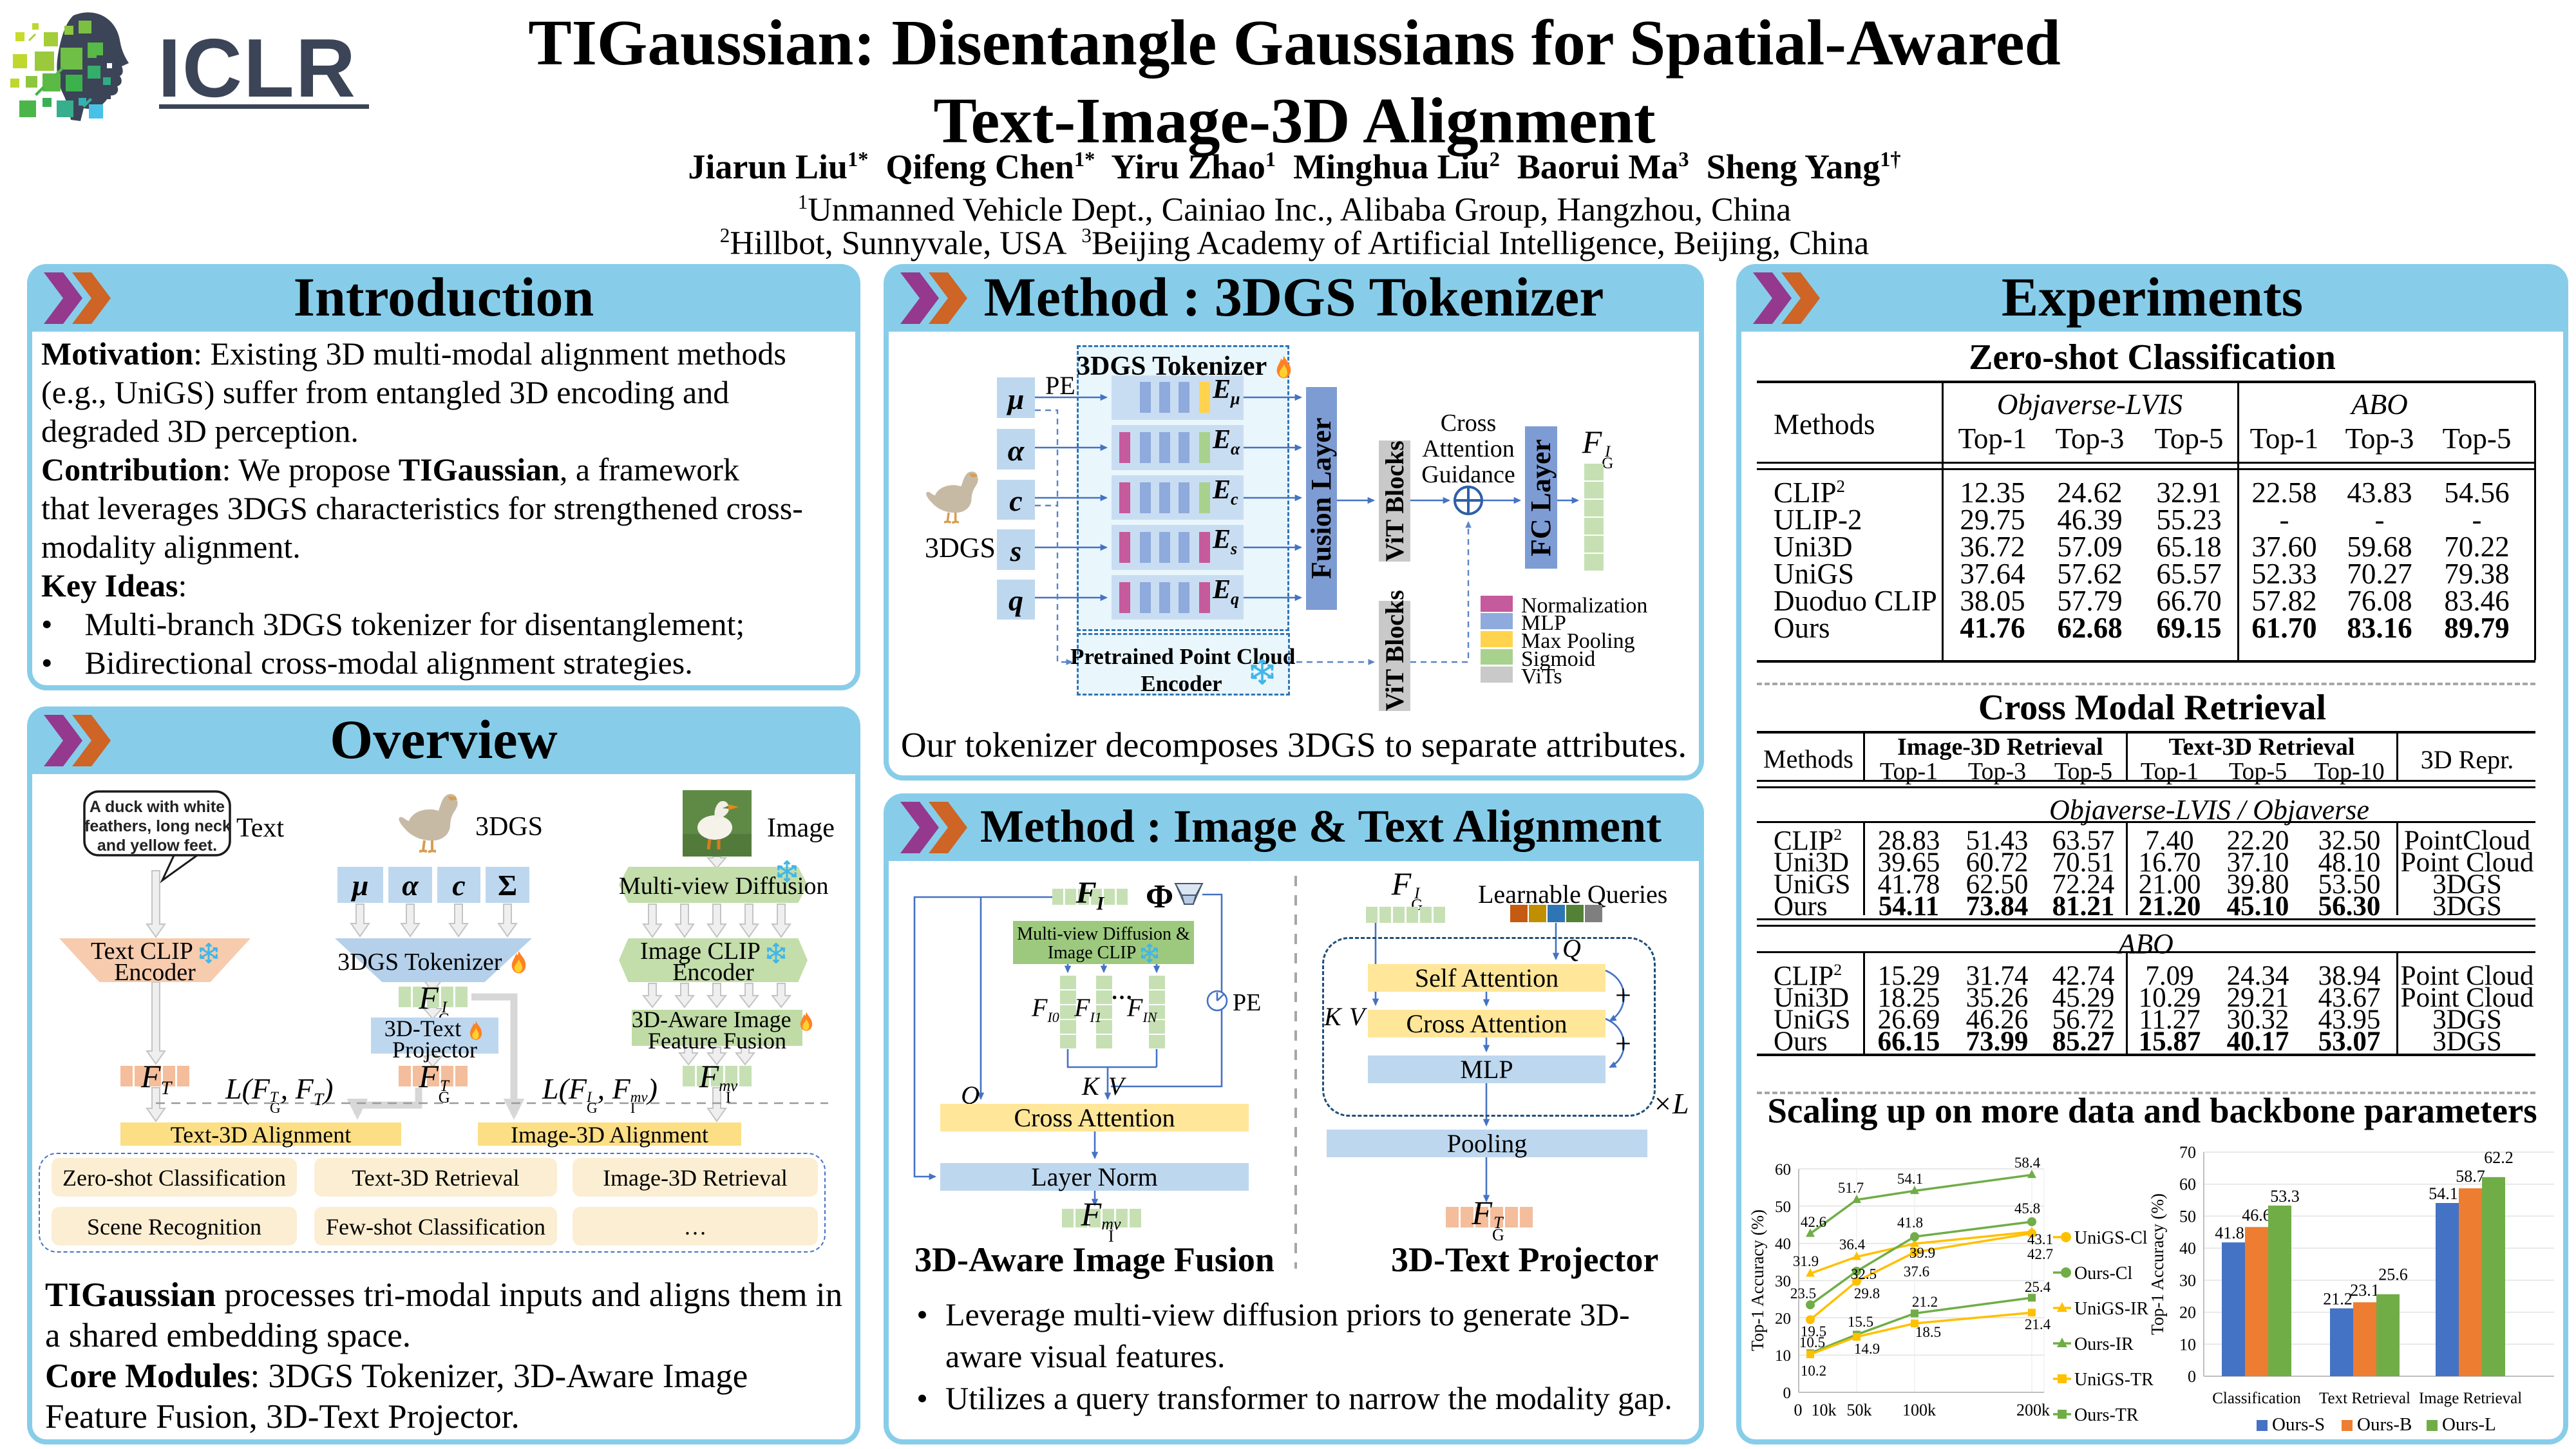  What do you see at coordinates (1814, 1371) in the screenshot?
I see `svg-text: 10.2` at bounding box center [1814, 1371].